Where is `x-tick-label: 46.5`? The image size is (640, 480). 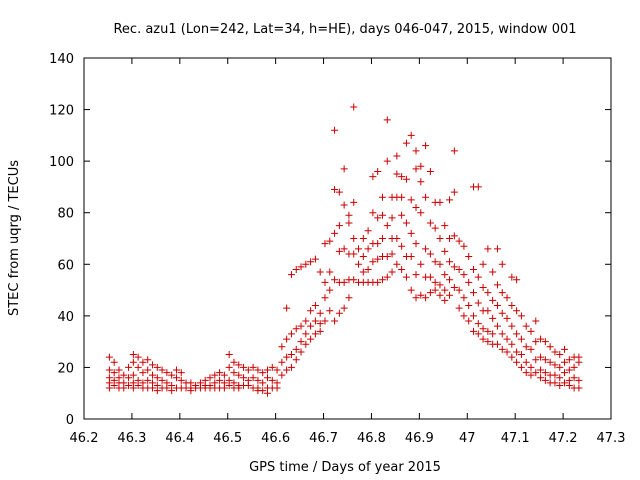
x-tick-label: 46.5 is located at coordinates (227, 438).